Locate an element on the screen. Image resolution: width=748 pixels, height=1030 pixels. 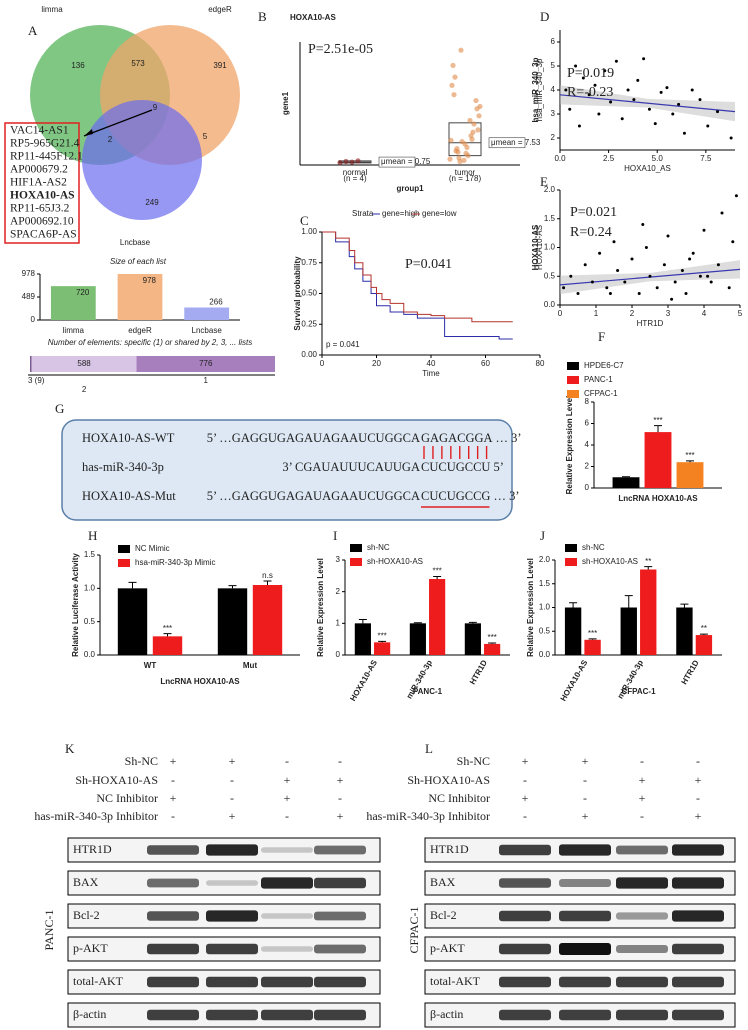
y-tick-label: 0.00 is located at coordinates (309, 354).